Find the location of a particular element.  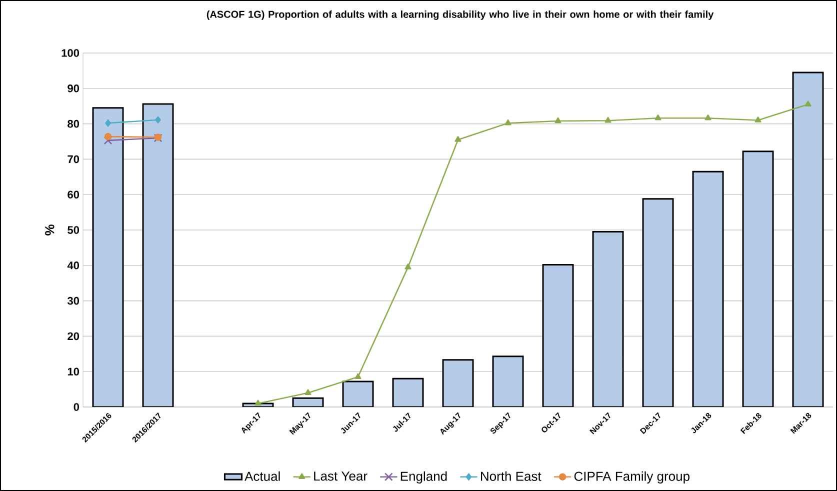

legend-label: North East is located at coordinates (511, 476).